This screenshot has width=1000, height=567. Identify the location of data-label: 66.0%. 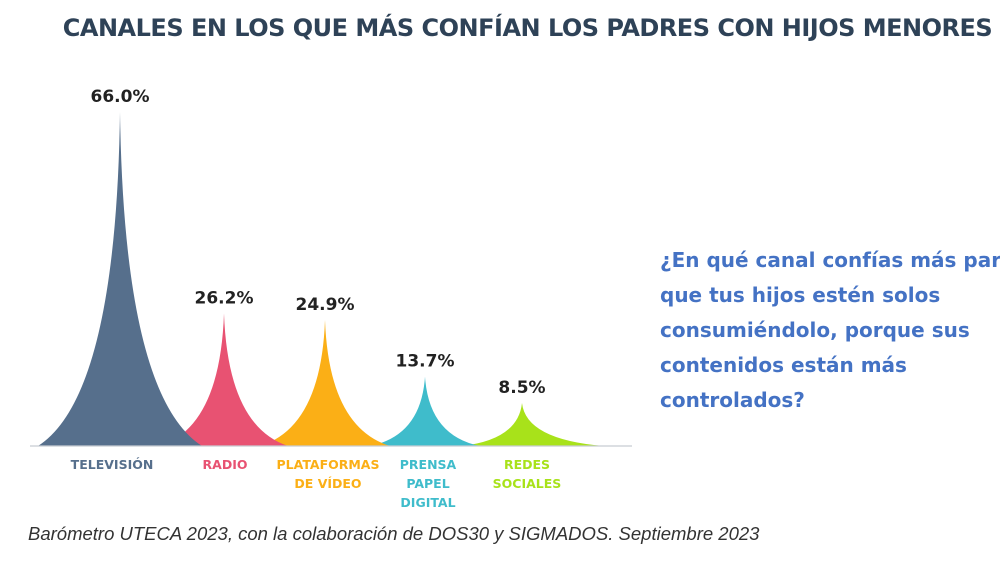
(120, 97).